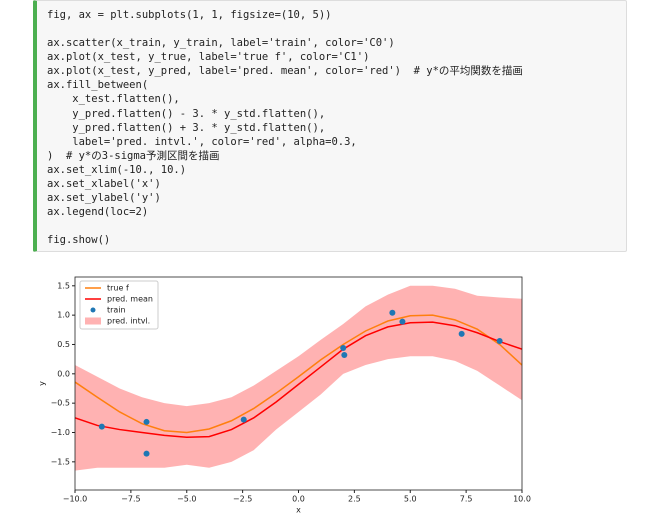 This screenshot has width=668, height=517. I want to click on y-label: y, so click(42, 383).